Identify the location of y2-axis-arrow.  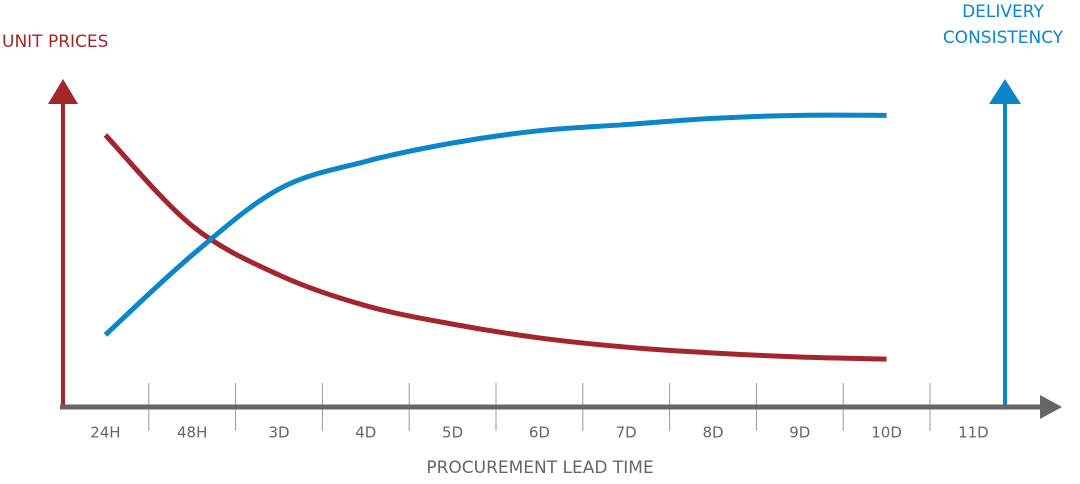
(1005, 91).